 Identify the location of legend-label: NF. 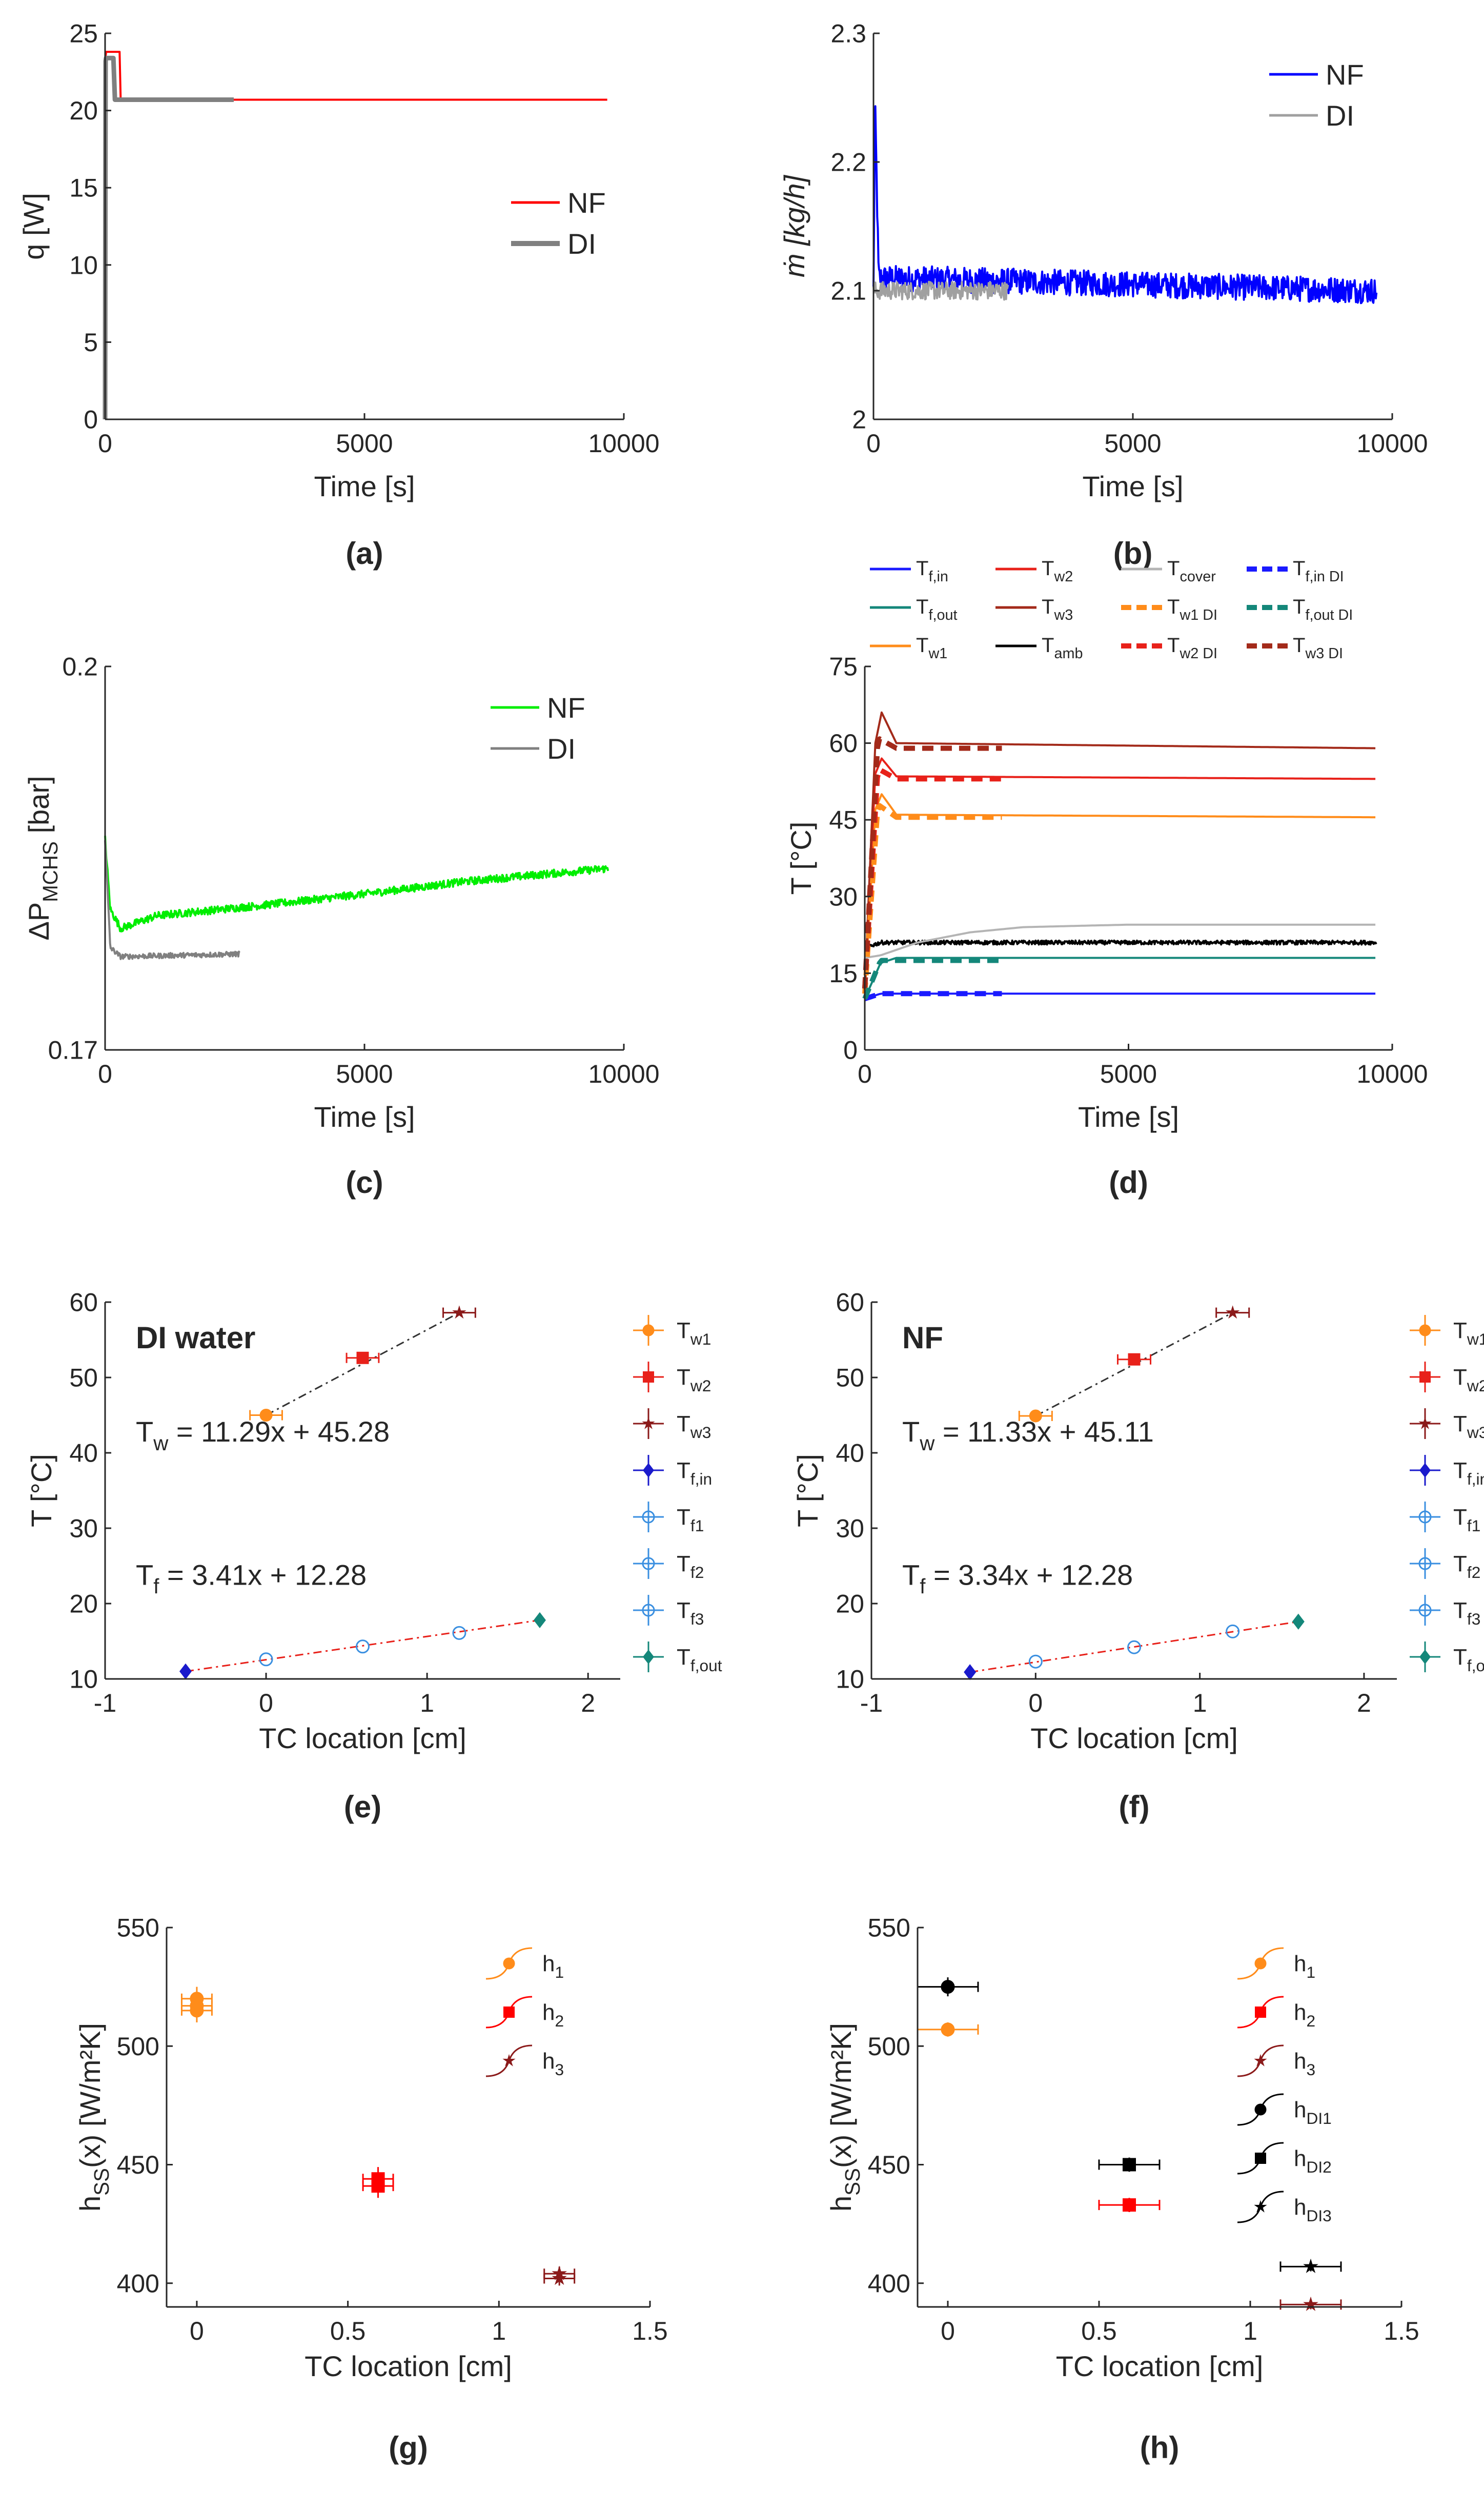
(586, 203).